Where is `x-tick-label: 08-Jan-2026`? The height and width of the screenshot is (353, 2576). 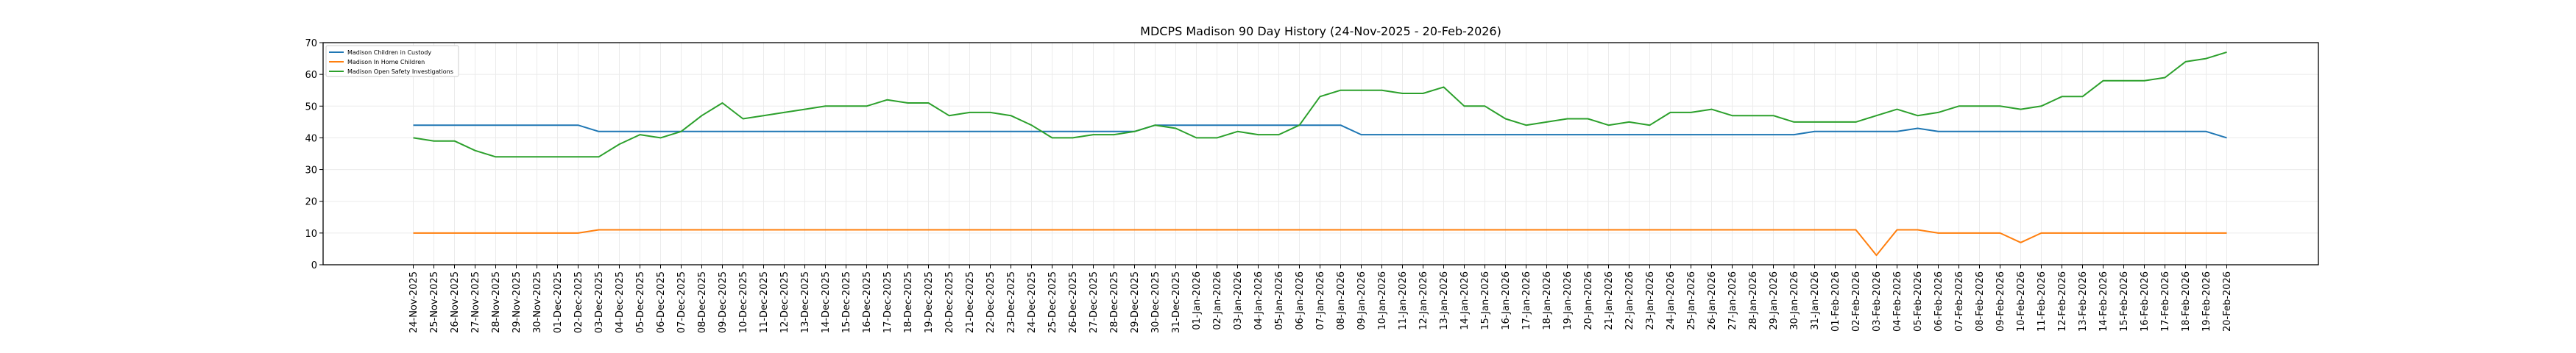
x-tick-label: 08-Jan-2026 is located at coordinates (1341, 301).